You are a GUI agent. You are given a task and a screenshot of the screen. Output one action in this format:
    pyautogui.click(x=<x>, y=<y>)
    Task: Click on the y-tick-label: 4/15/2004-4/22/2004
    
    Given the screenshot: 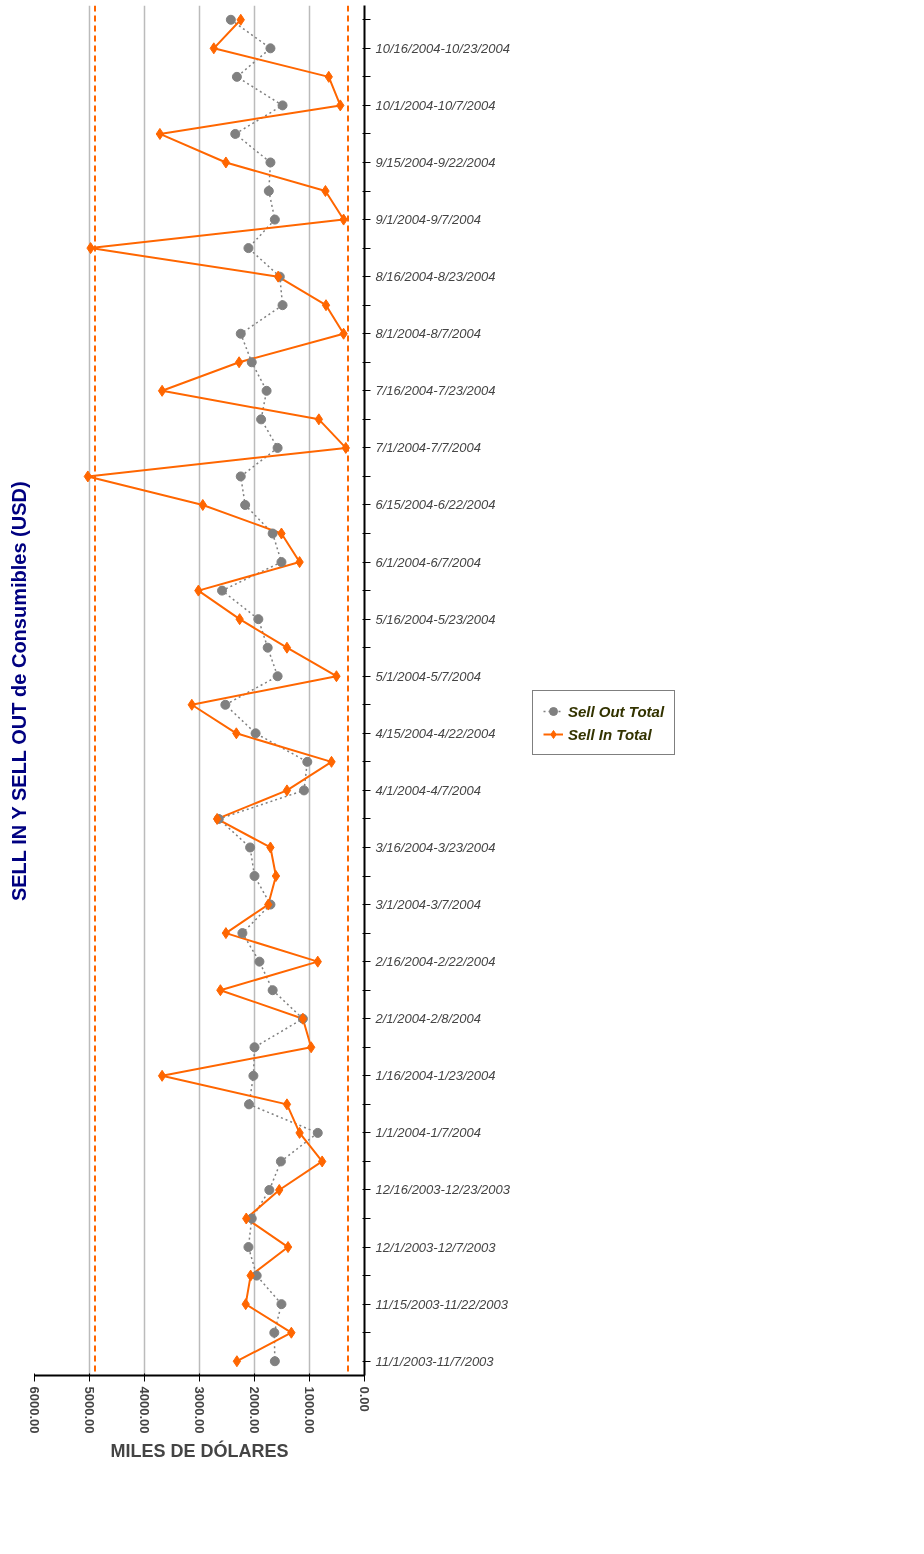 What is the action you would take?
    pyautogui.click(x=435, y=733)
    